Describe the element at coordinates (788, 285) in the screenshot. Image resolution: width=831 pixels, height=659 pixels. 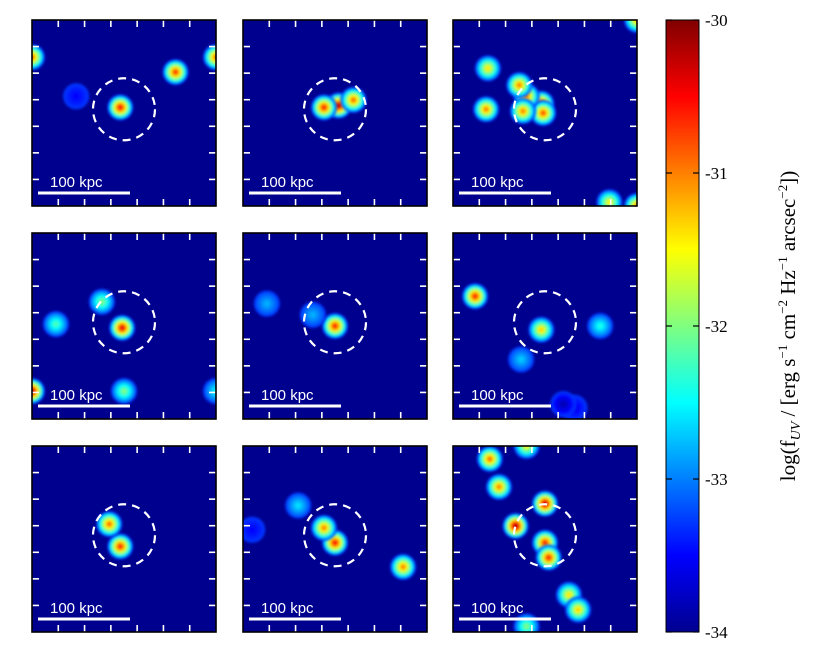
I see `colorbar-title-part: Hz` at that location.